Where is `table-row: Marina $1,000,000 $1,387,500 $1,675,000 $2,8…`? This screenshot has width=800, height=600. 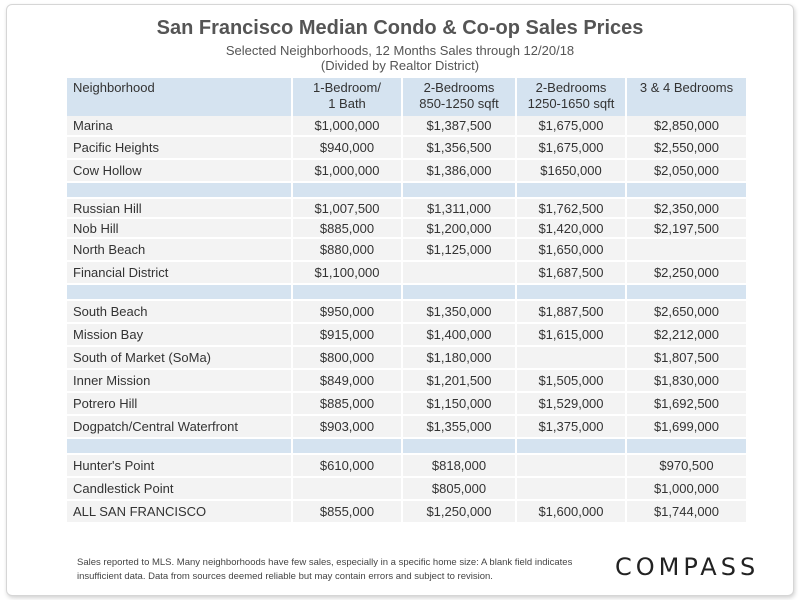 table-row: Marina $1,000,000 $1,387,500 $1,675,000 $2,8… is located at coordinates (406, 126).